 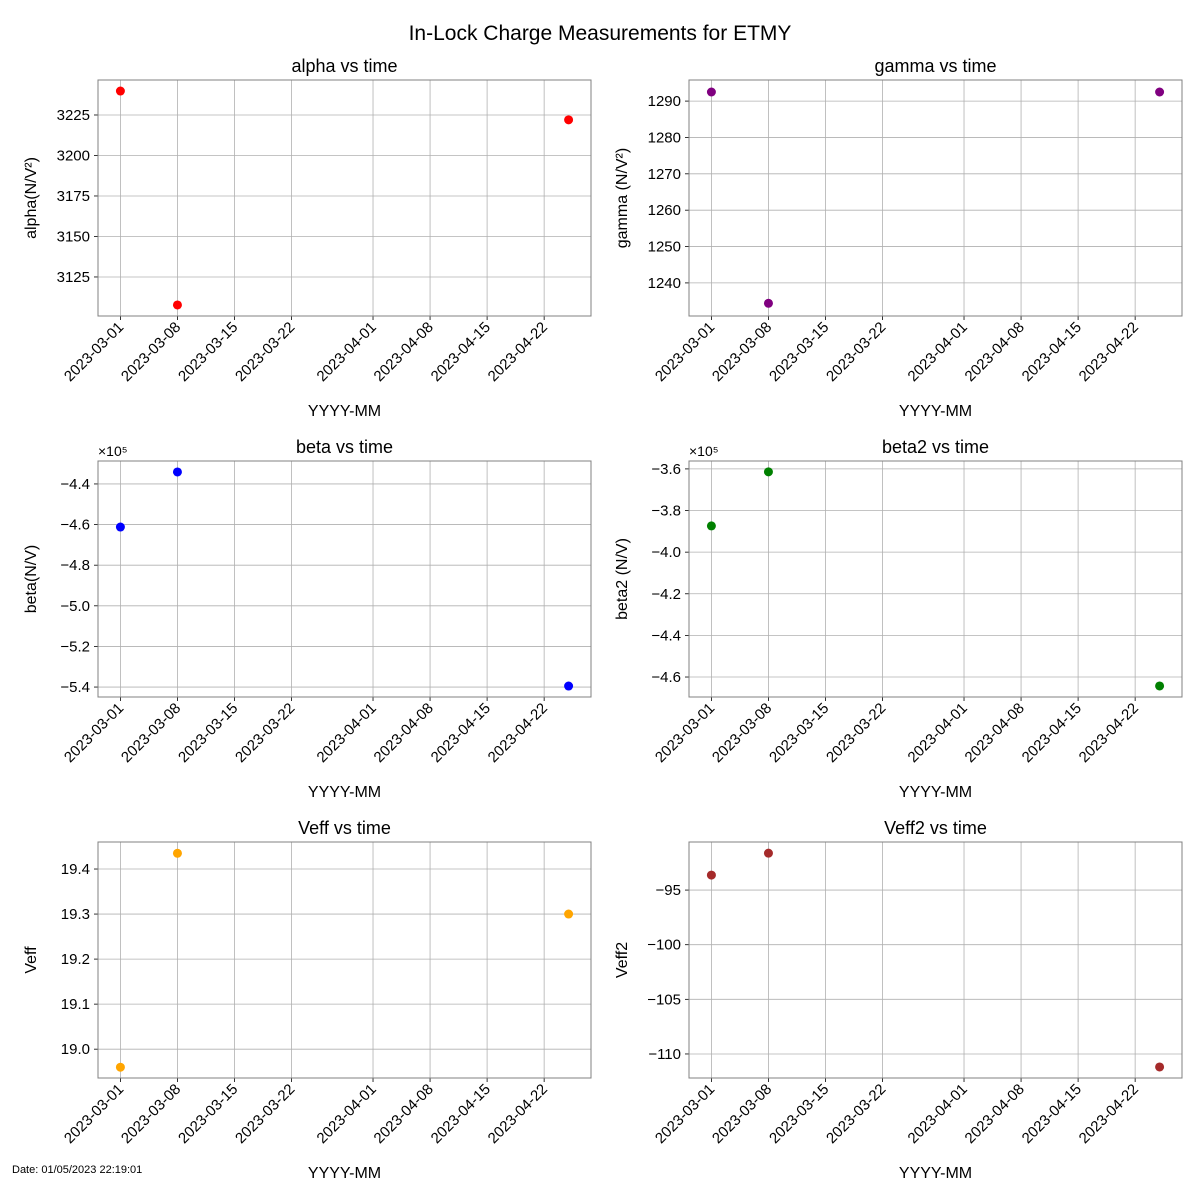 What do you see at coordinates (75, 1004) in the screenshot?
I see `y-tick-label: 19.1` at bounding box center [75, 1004].